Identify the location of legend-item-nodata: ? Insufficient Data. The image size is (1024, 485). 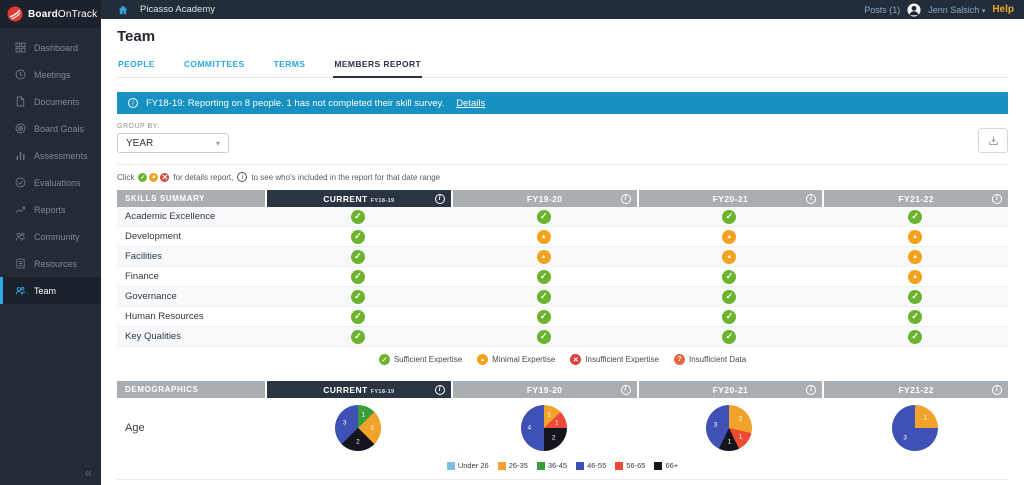
(709, 359).